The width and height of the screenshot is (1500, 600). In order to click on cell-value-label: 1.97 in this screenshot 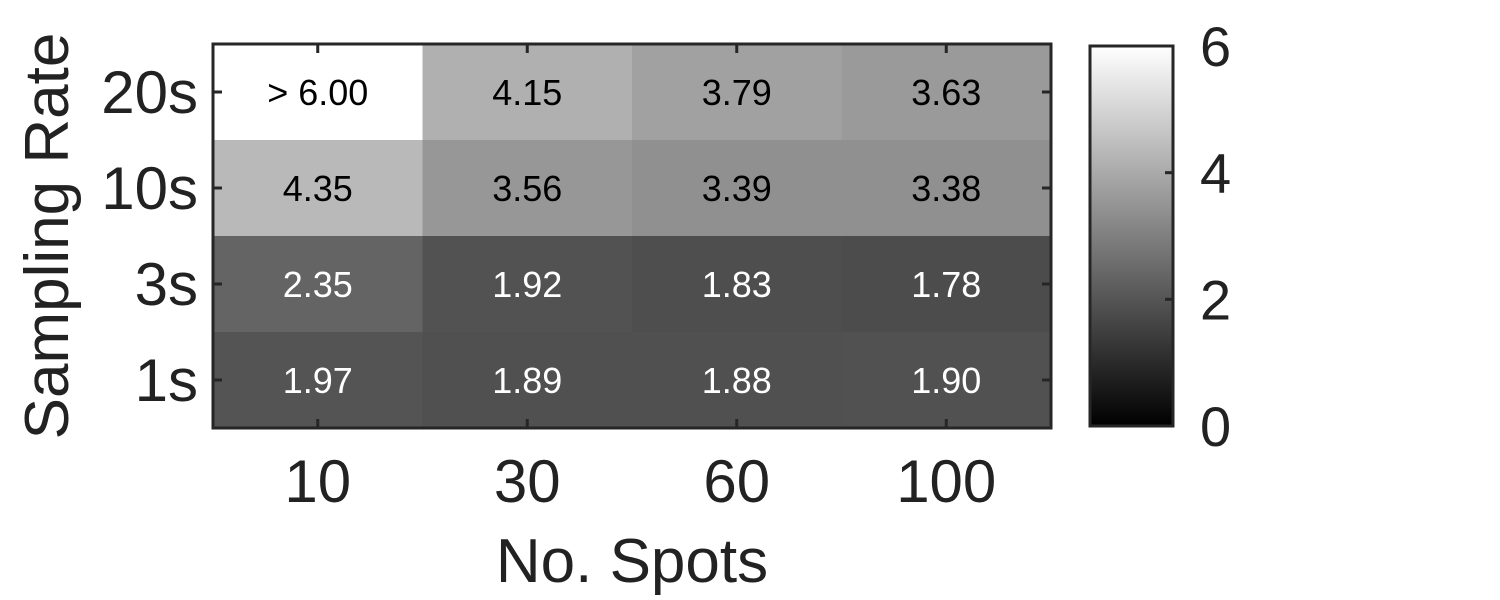, I will do `click(318, 380)`.